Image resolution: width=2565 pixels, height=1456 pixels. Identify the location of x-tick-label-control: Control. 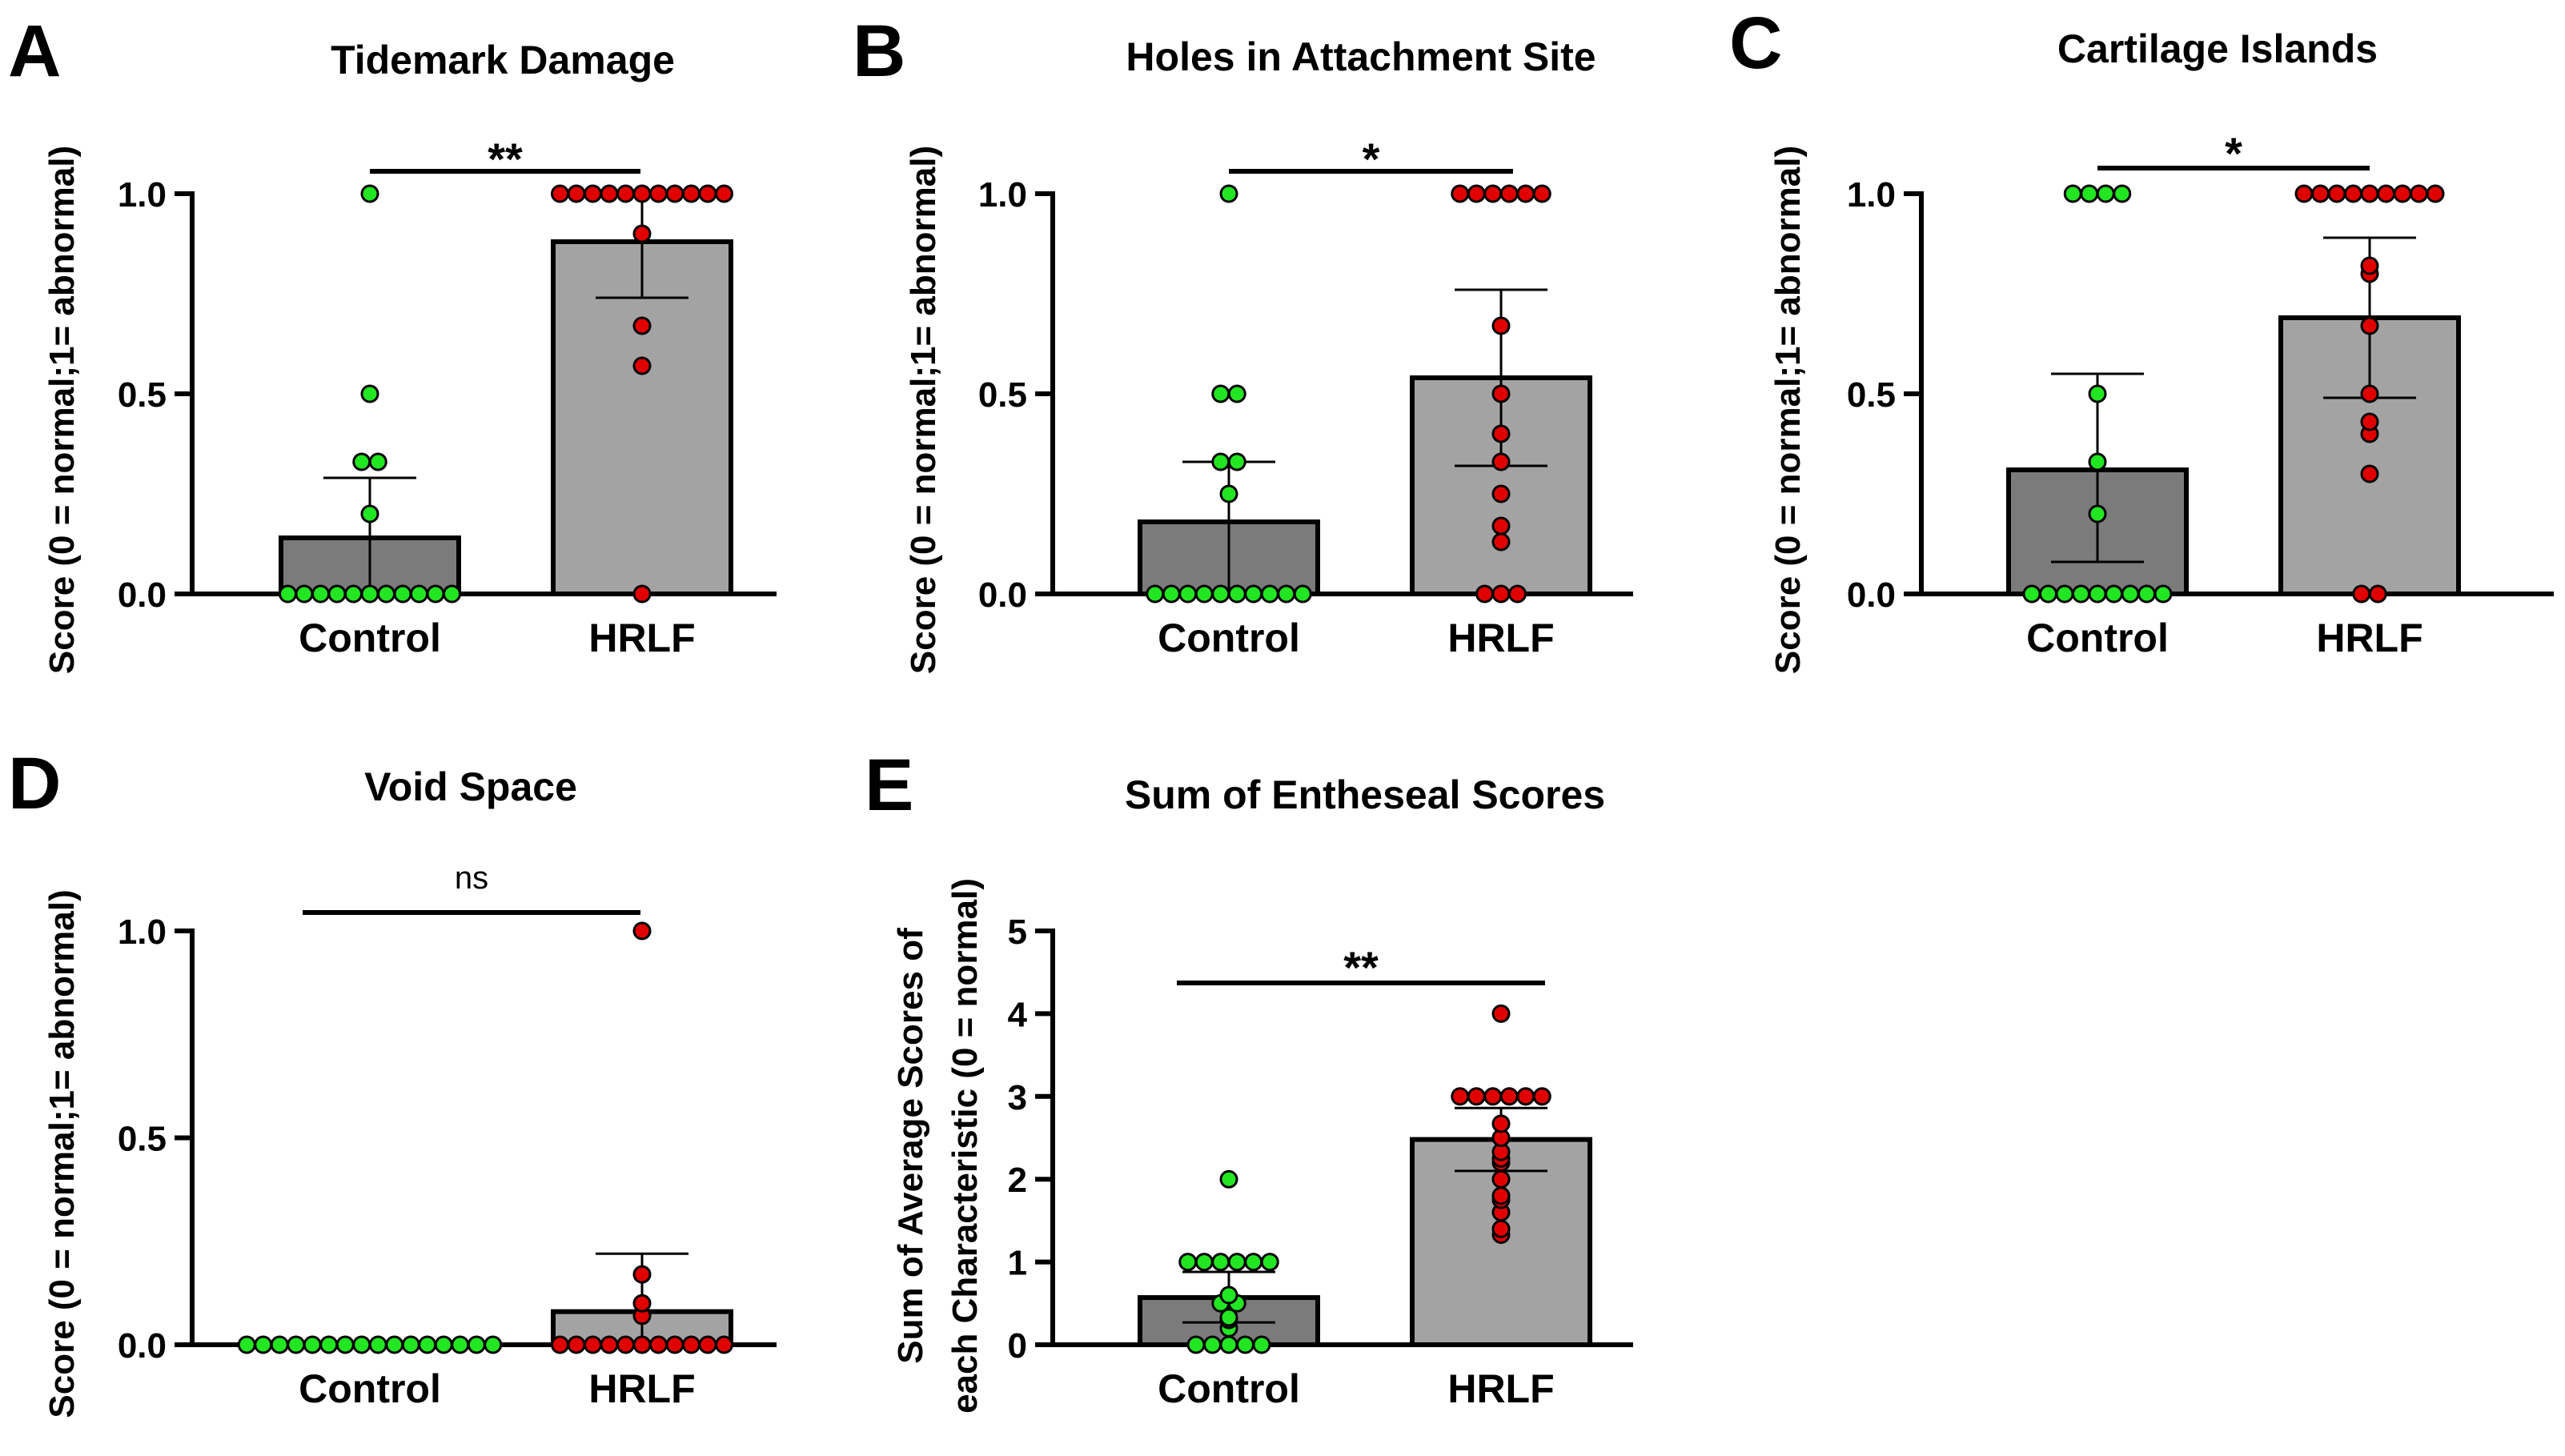
(370, 1388).